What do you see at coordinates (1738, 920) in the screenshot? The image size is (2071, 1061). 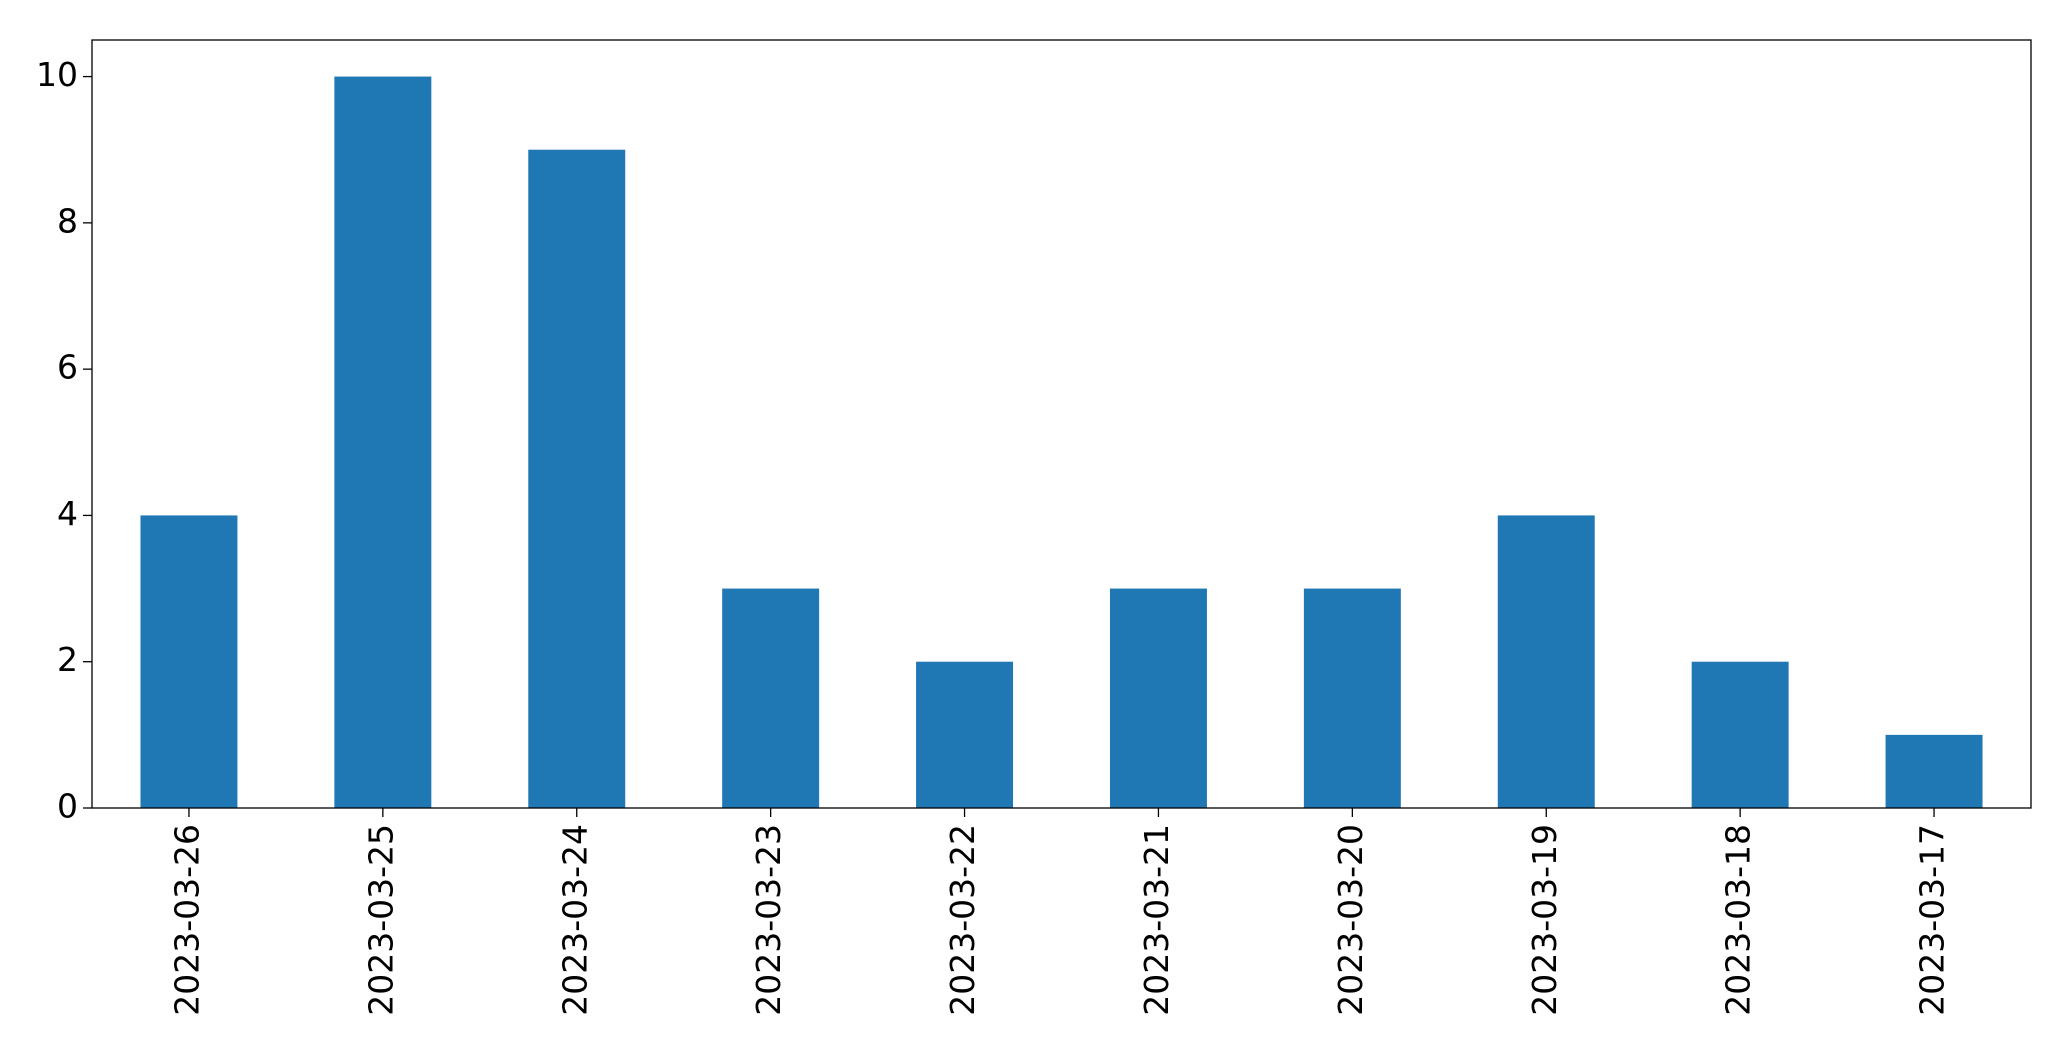 I see `x-tick-label: 2023-03-18` at bounding box center [1738, 920].